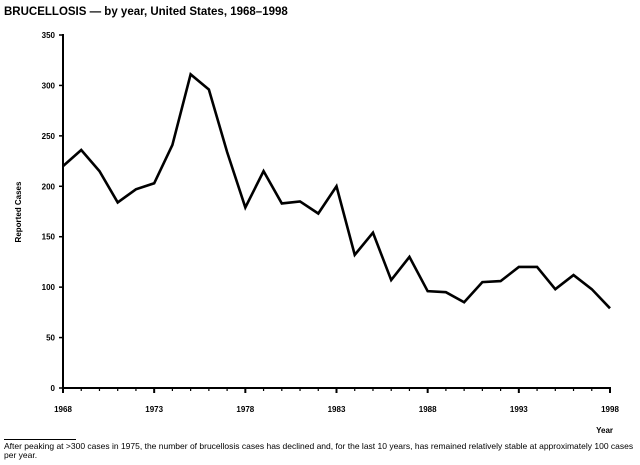 The height and width of the screenshot is (465, 640). I want to click on y-tick-label: 250, so click(49, 136).